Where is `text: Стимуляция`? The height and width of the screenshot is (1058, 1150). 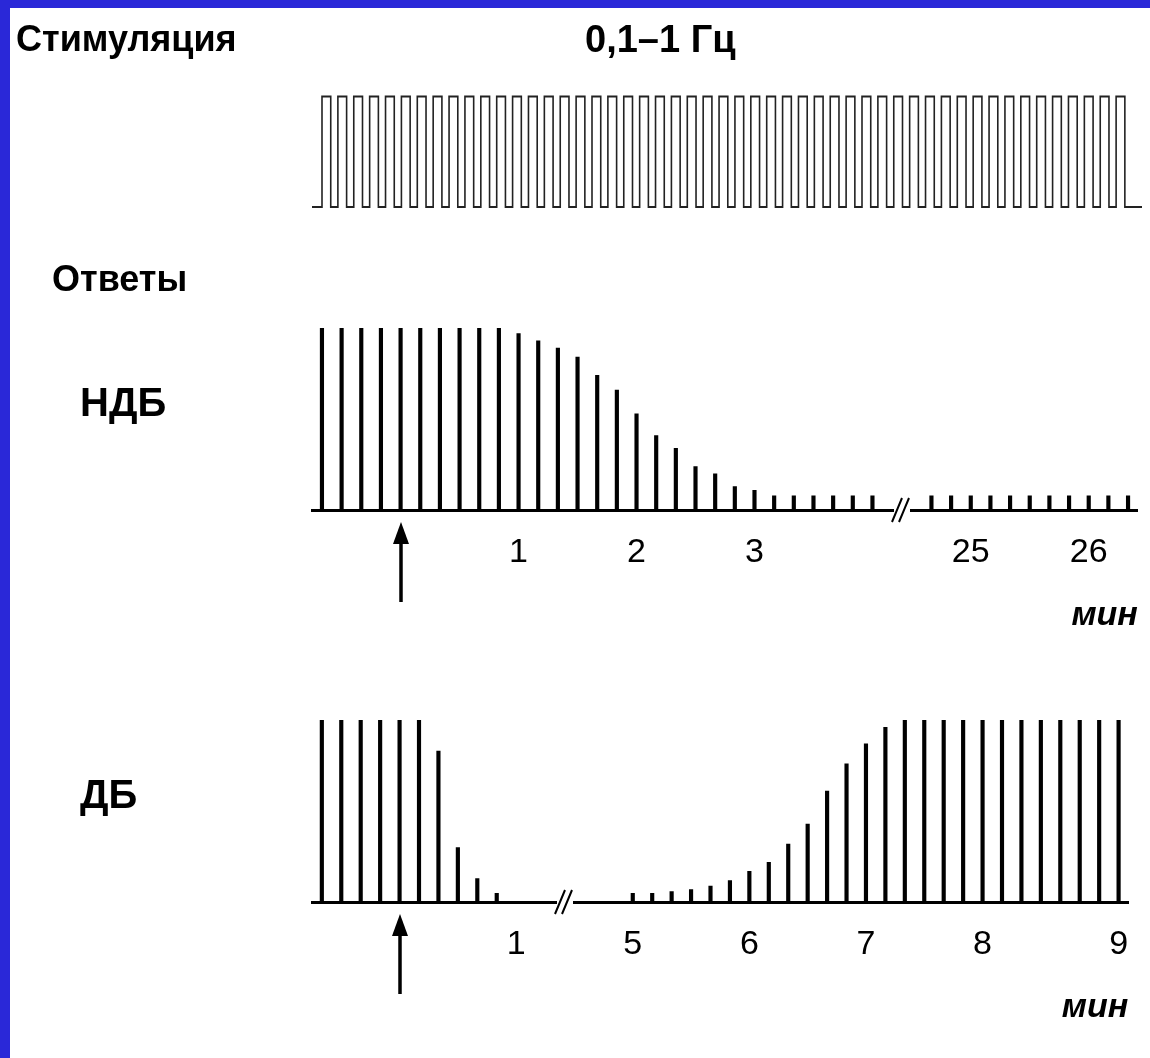
text: Стимуляция is located at coordinates (126, 39).